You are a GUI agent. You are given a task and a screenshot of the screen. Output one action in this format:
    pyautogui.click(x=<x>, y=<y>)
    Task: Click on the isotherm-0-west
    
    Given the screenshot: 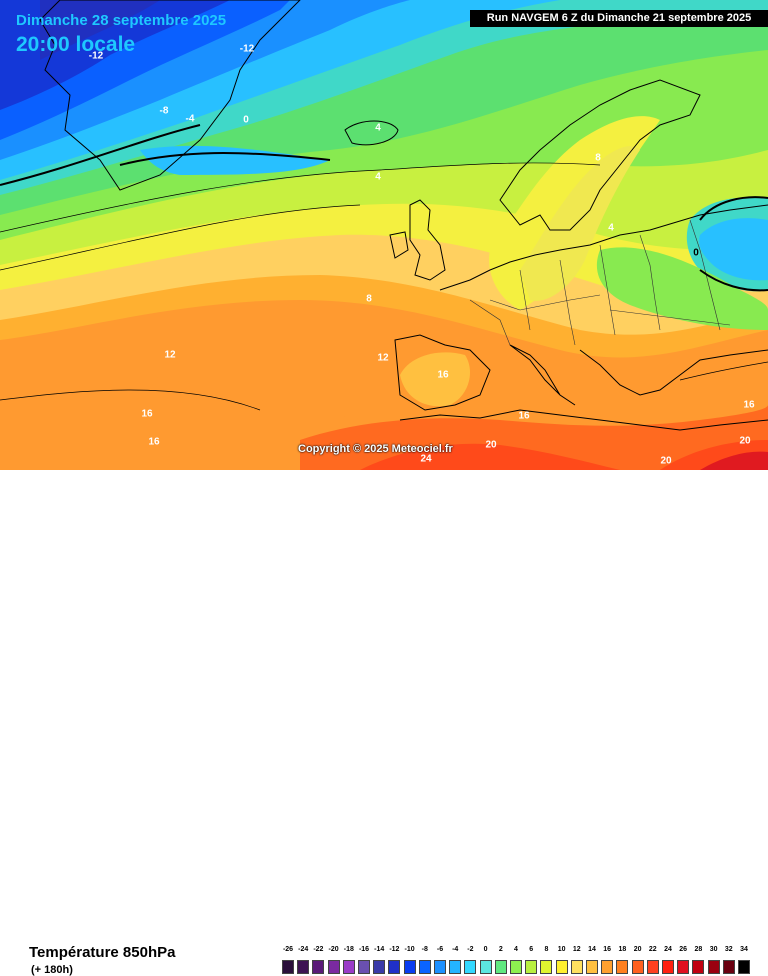 What is the action you would take?
    pyautogui.click(x=100, y=155)
    